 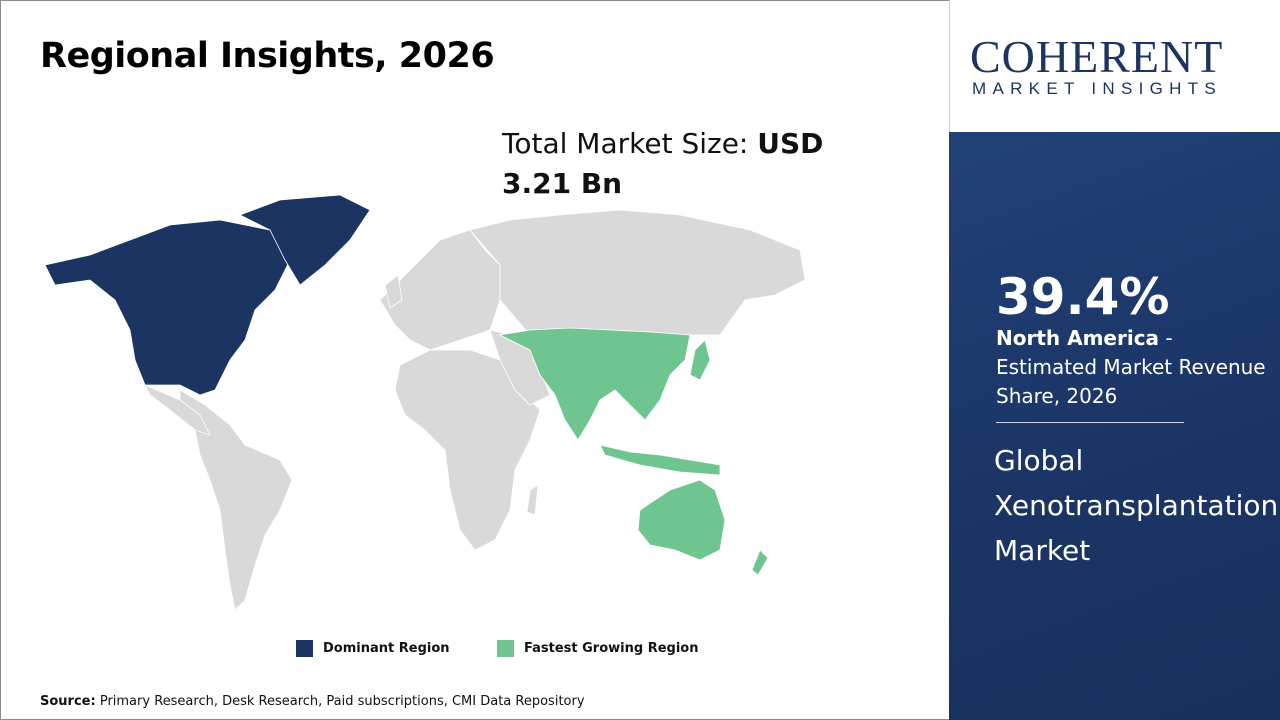 I want to click on legend-fastest: Fastest Growing Region, so click(x=597, y=648).